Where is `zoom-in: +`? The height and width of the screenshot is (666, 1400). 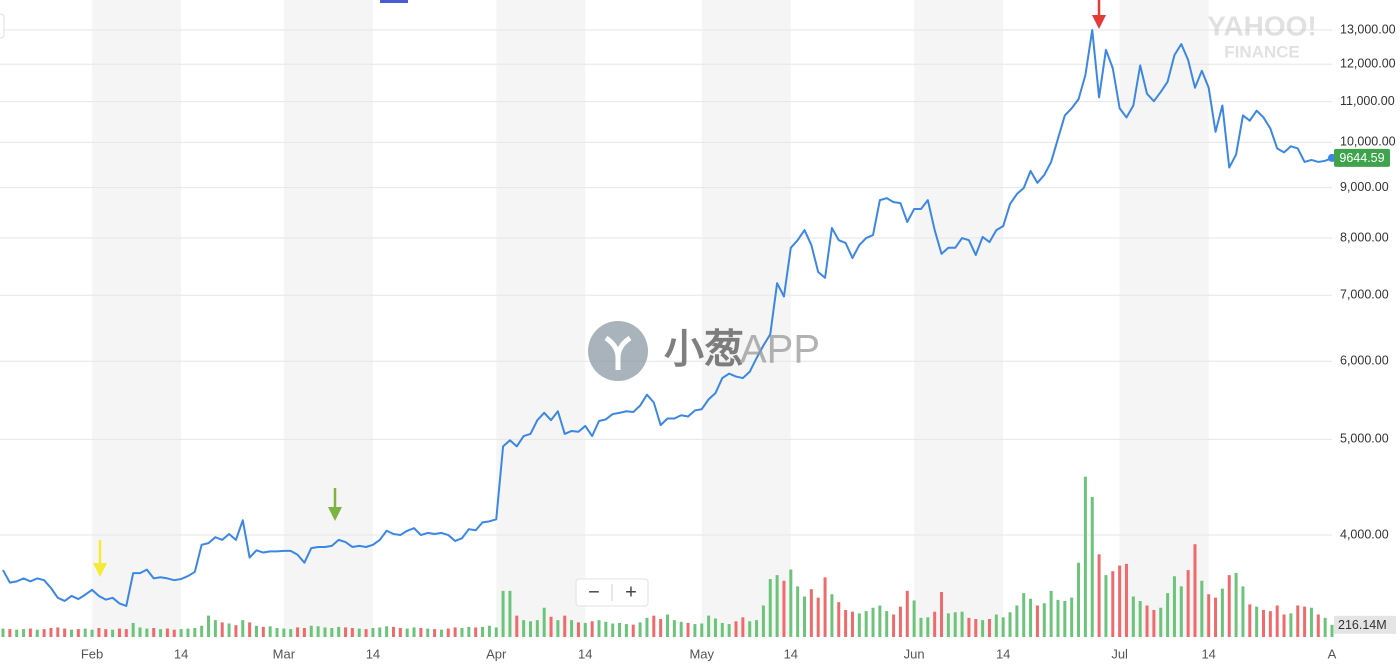 zoom-in: + is located at coordinates (631, 592).